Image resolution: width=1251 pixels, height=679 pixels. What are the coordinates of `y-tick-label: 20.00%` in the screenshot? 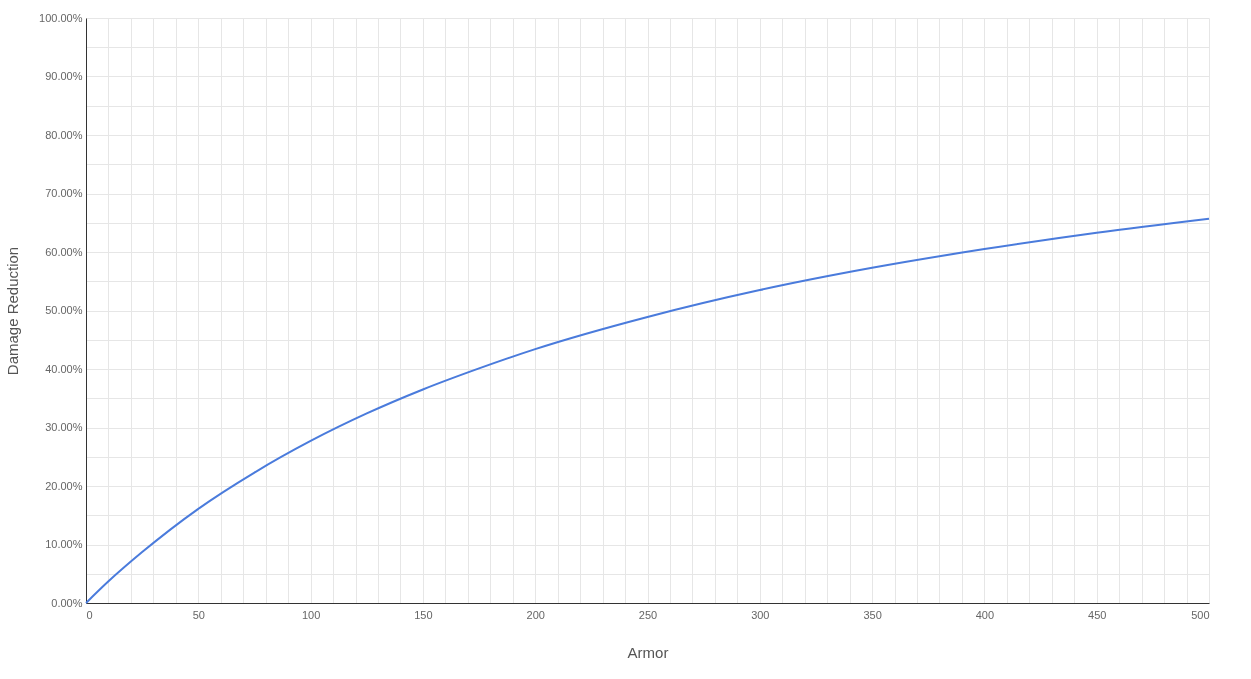 It's located at (64, 485).